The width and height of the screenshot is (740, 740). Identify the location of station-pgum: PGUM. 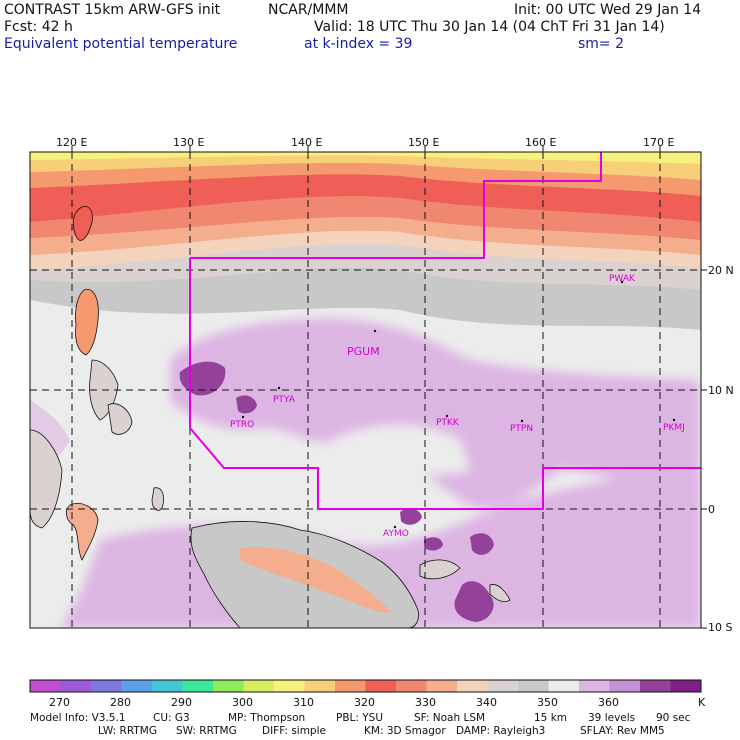
(363, 351).